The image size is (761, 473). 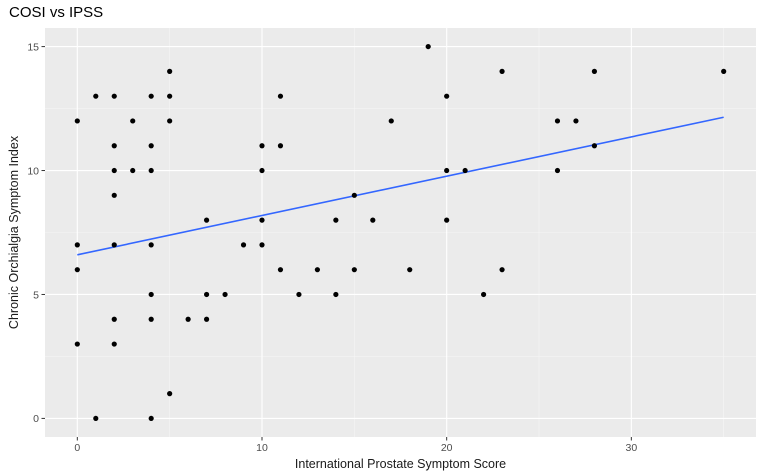 What do you see at coordinates (36, 233) in the screenshot?
I see `y-axis-ticks: 0 5 10 15` at bounding box center [36, 233].